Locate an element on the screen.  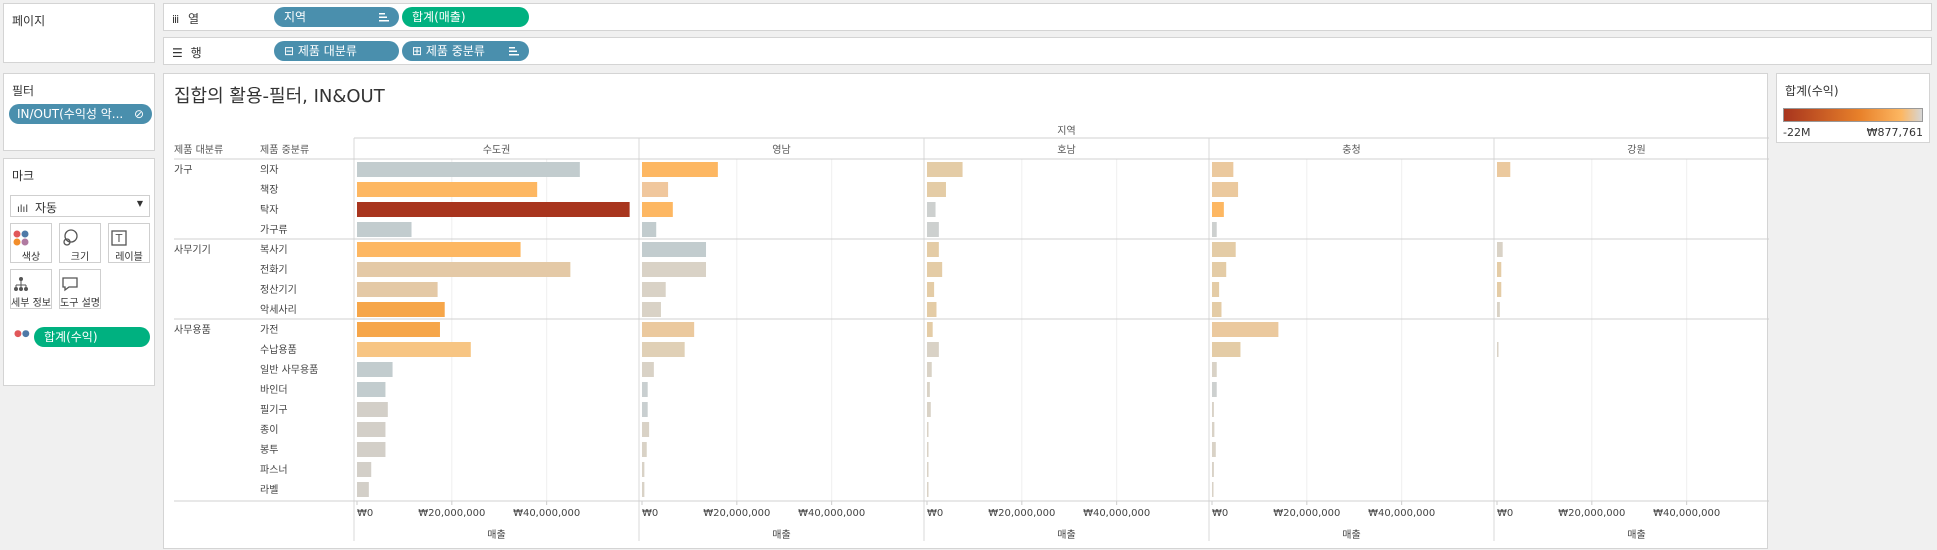
columns-shelf: iii 열 지역 합계(매출) is located at coordinates (1047, 17).